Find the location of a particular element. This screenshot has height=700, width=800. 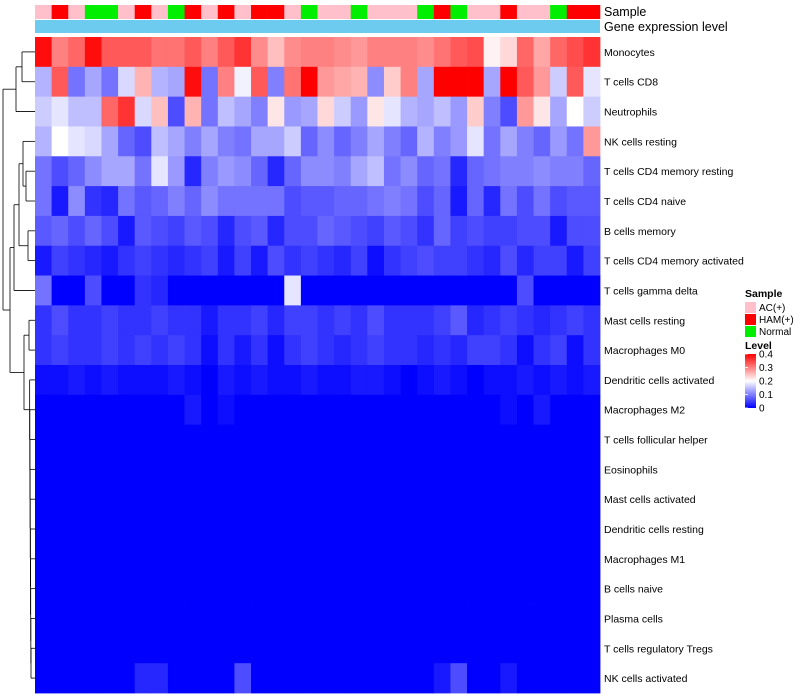

expression-annotation-label: Gene expression level is located at coordinates (666, 27).